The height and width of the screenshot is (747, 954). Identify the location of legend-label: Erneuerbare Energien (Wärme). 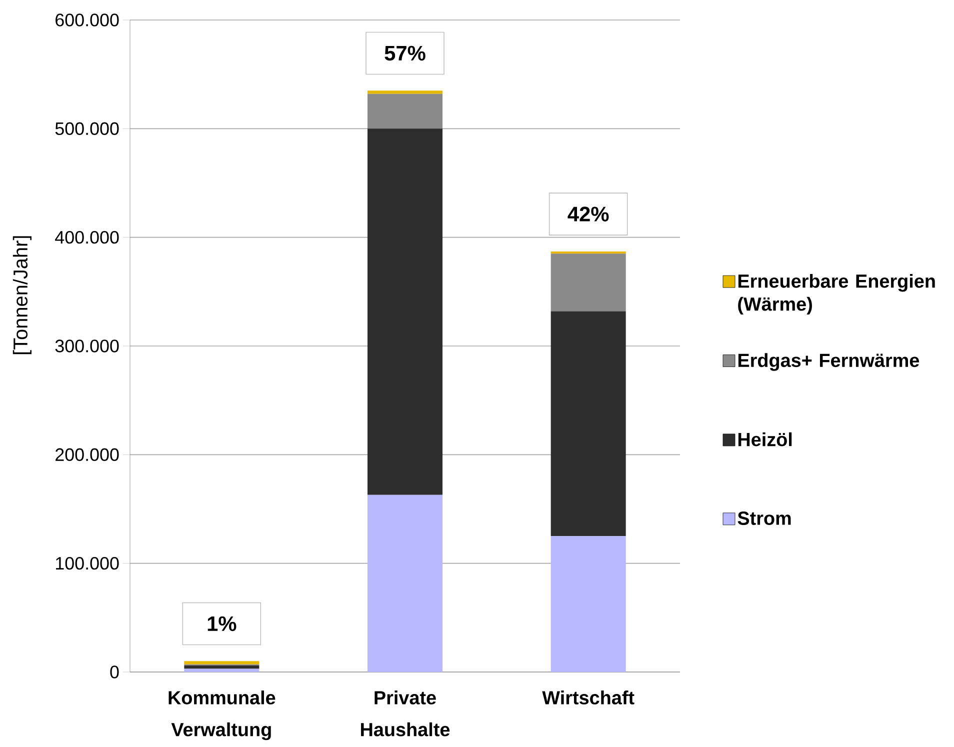
(836, 294).